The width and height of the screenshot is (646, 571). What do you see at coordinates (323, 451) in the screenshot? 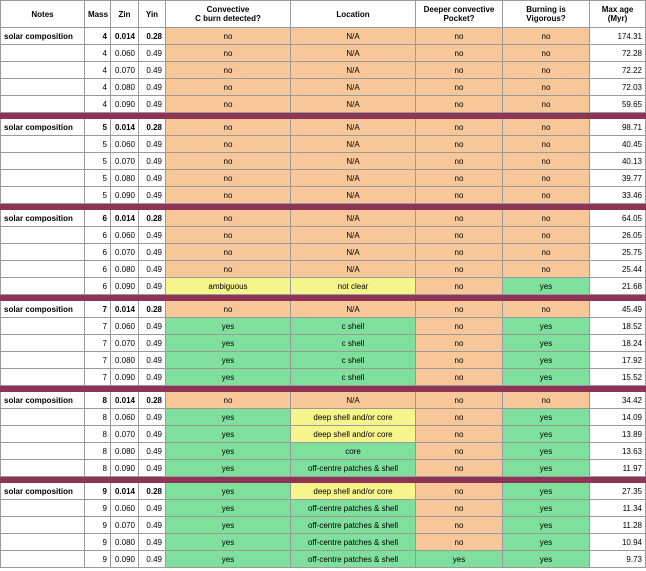
I see `table-row: 8 0.080 0.49 yes core no yes 13.63` at bounding box center [323, 451].